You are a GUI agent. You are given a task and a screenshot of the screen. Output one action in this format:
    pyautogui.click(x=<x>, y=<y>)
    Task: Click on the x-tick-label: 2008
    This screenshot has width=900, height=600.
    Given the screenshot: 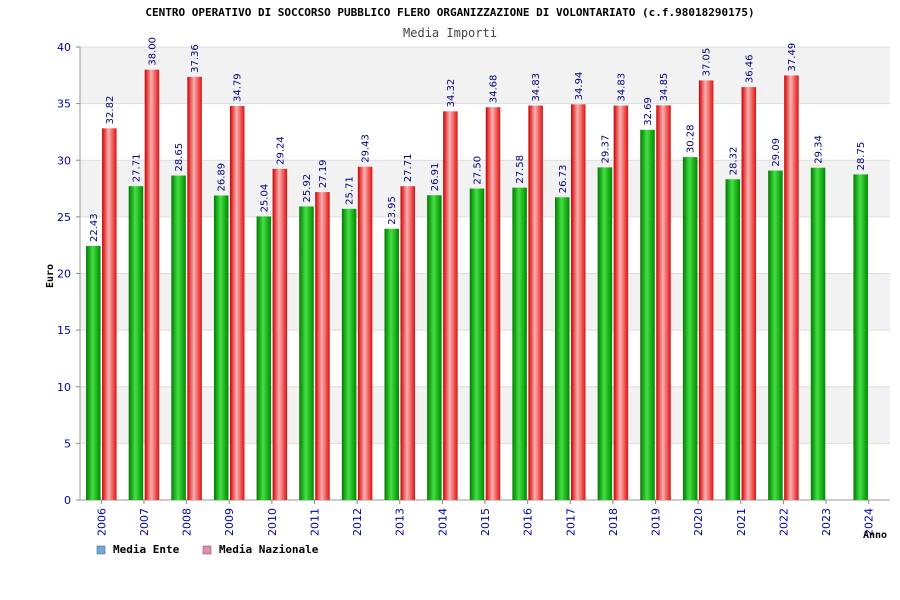 What is the action you would take?
    pyautogui.click(x=187, y=522)
    